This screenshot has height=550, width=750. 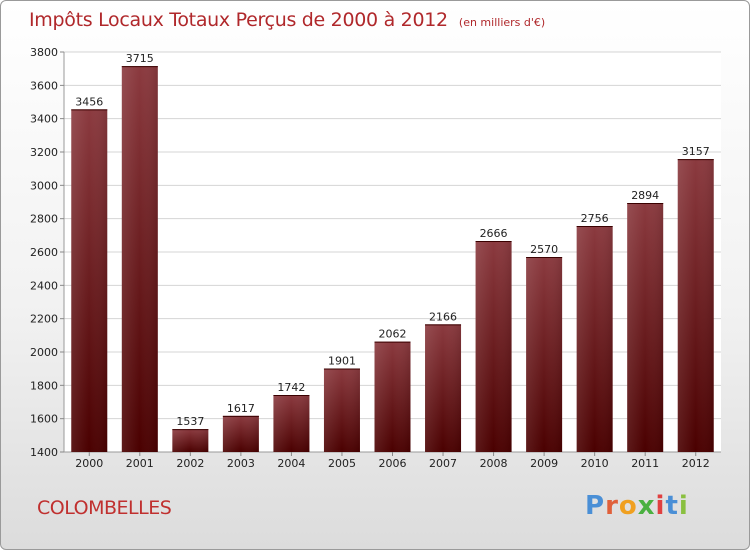 What do you see at coordinates (44, 152) in the screenshot?
I see `y-tick-label: 3200` at bounding box center [44, 152].